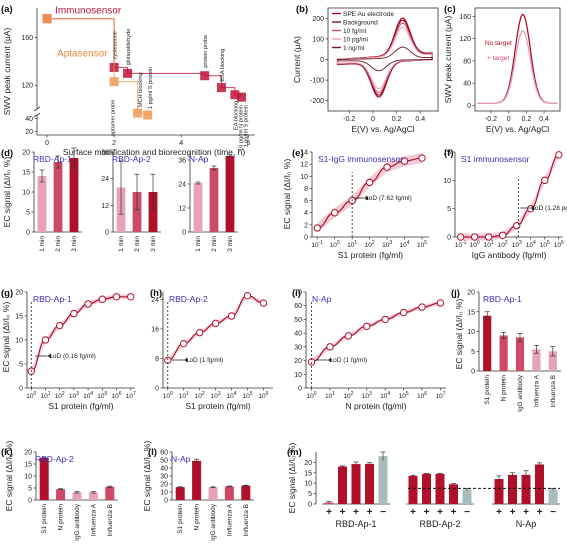  I want to click on y-tick-label: 15, so click(471, 312).